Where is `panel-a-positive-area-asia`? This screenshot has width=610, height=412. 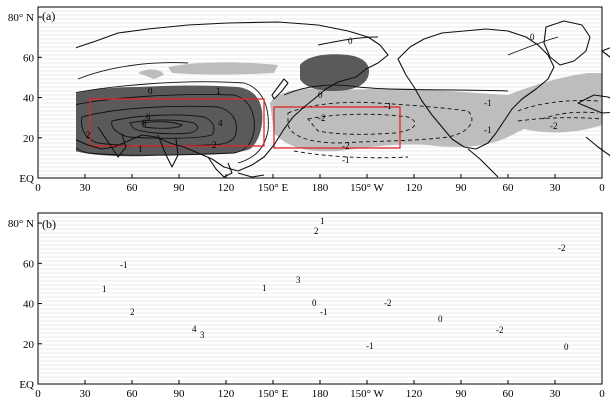 panel-a-positive-area-asia is located at coordinates (169, 121).